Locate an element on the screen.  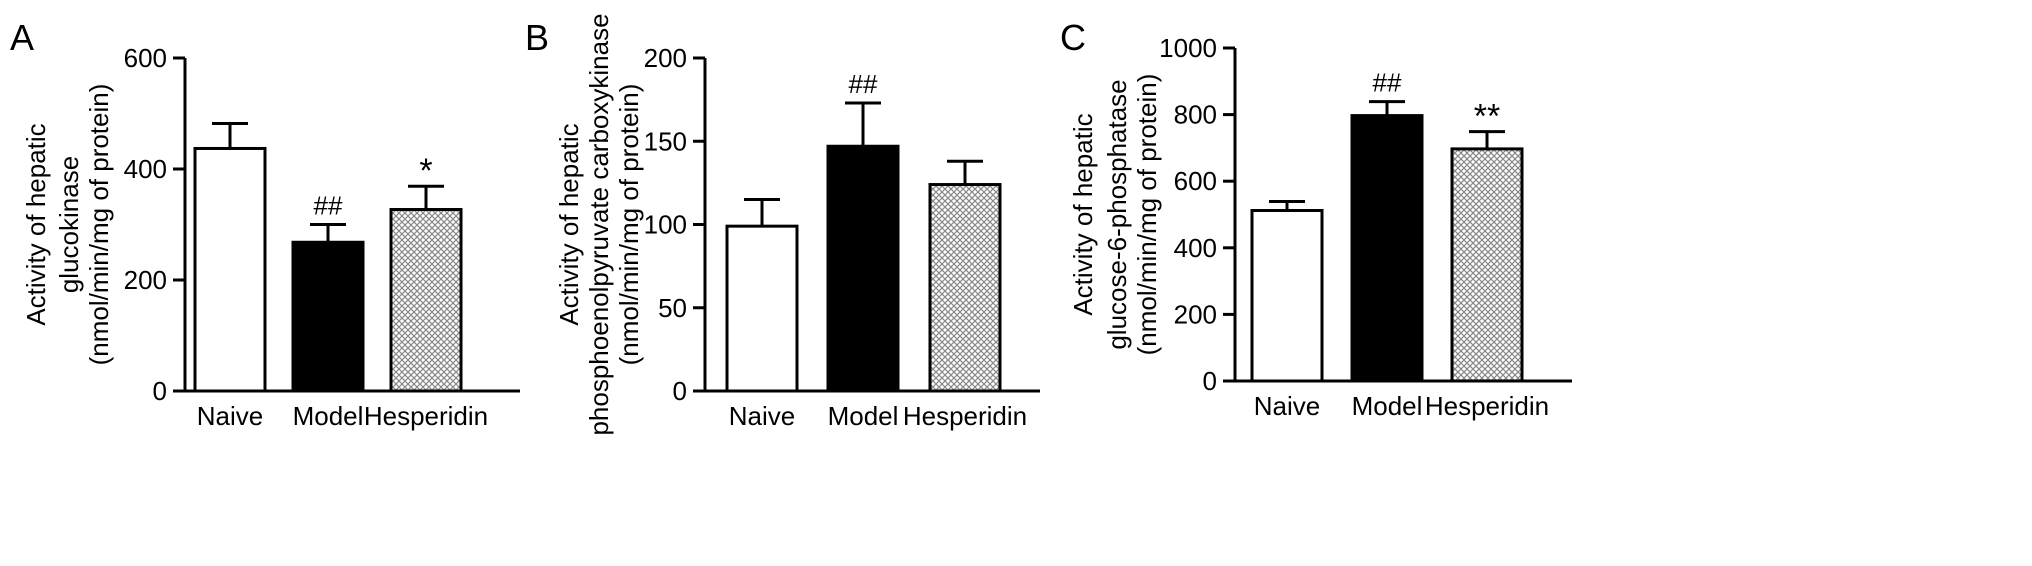
y-axis-label: phosphoenolpyruvate carboxykinase is located at coordinates (599, 224).